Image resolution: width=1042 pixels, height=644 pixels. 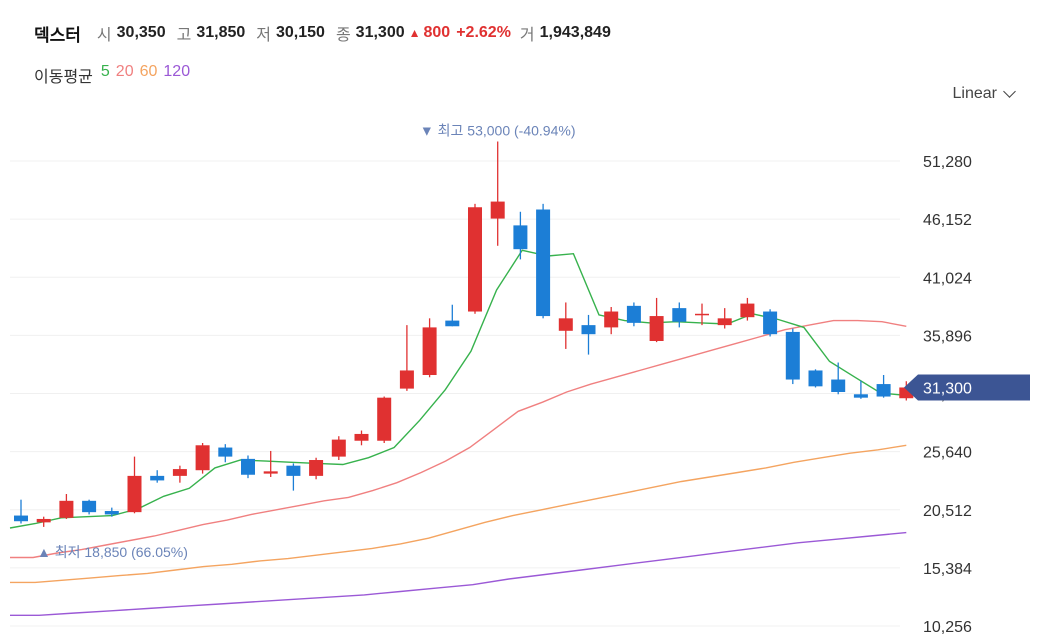 What do you see at coordinates (437, 32) in the screenshot?
I see `change-value: 800` at bounding box center [437, 32].